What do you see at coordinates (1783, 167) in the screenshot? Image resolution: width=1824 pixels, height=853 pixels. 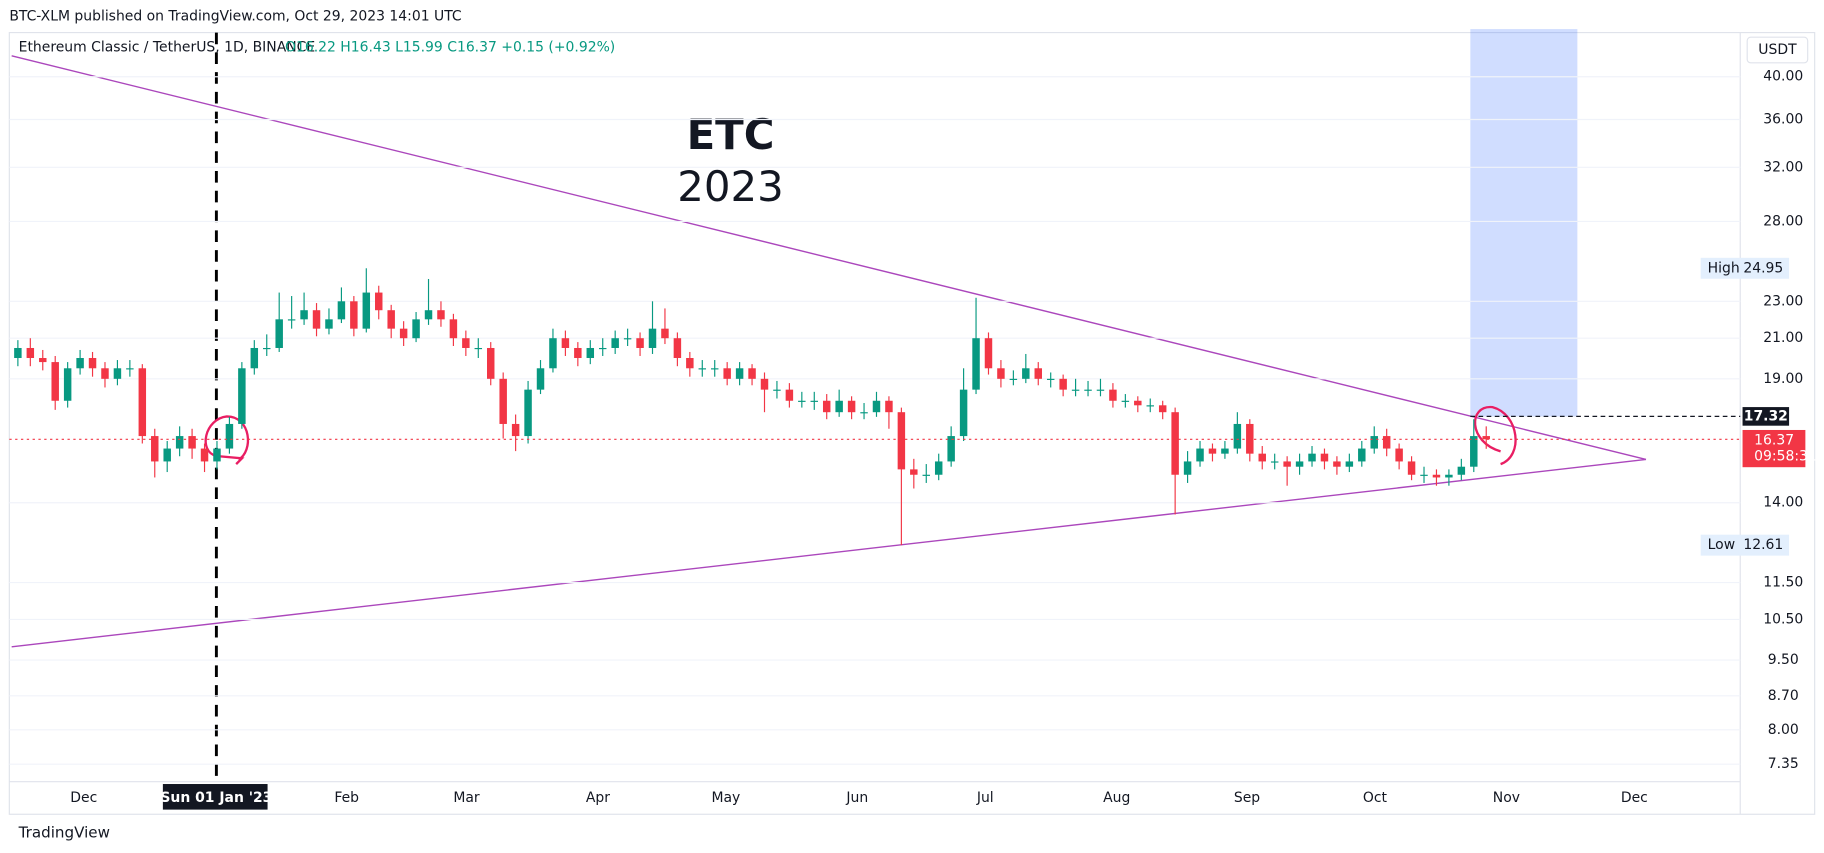 I see `y-tick-label: 32.00` at bounding box center [1783, 167].